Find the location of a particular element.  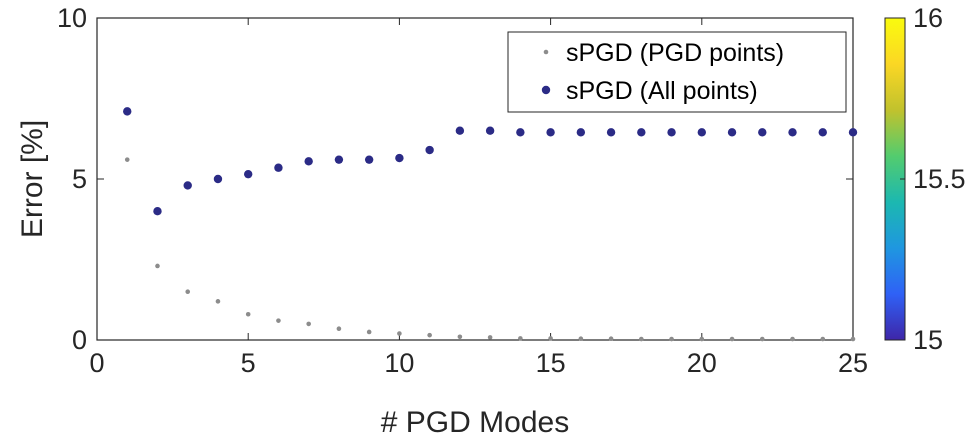

y-axis-label: Error [%] is located at coordinates (32, 179).